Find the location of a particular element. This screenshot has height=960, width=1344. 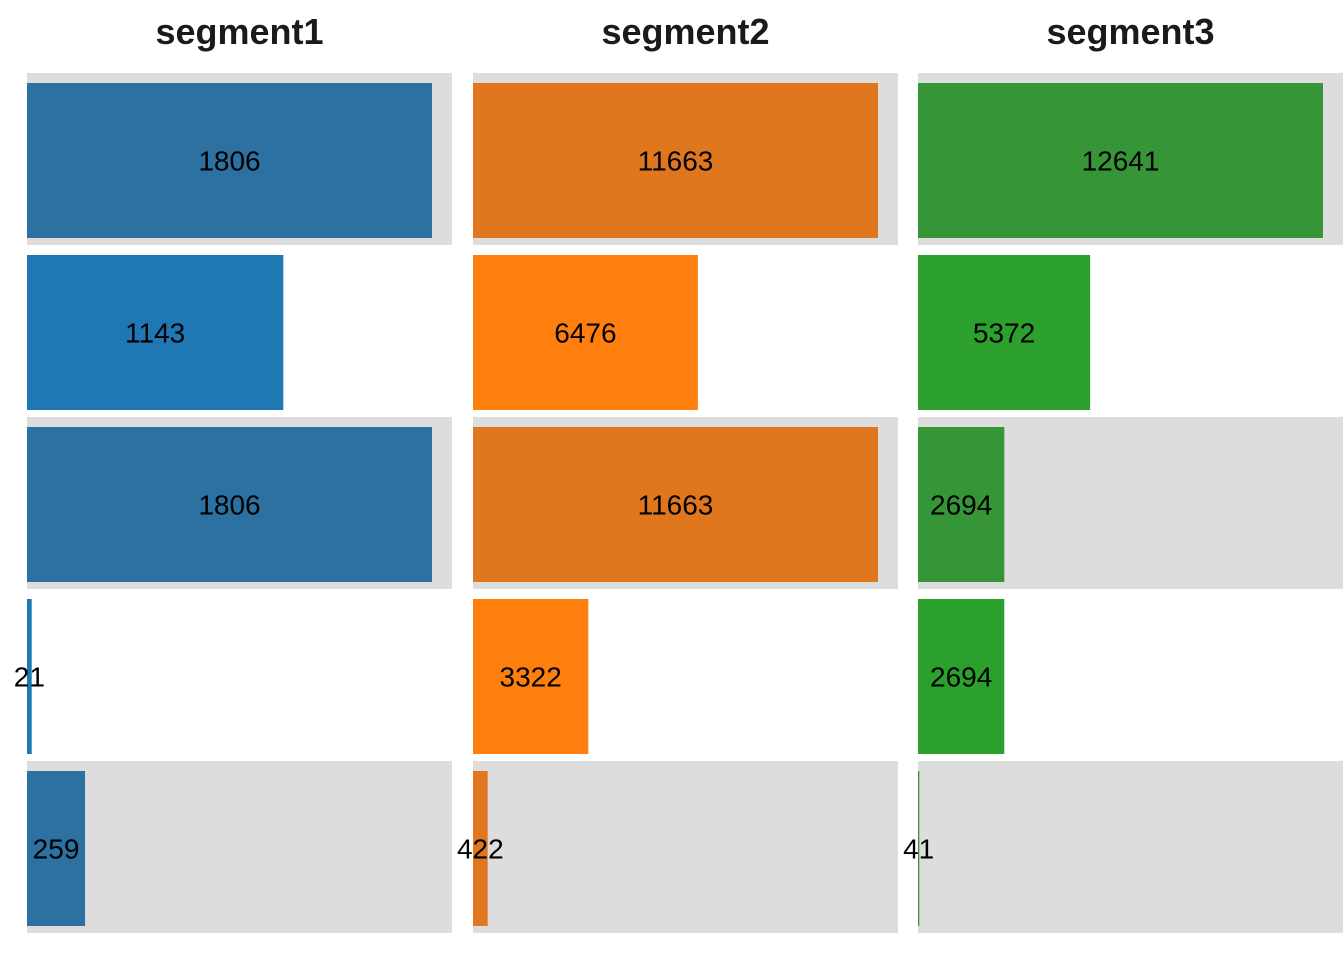

panel-title: segment2 is located at coordinates (685, 31).